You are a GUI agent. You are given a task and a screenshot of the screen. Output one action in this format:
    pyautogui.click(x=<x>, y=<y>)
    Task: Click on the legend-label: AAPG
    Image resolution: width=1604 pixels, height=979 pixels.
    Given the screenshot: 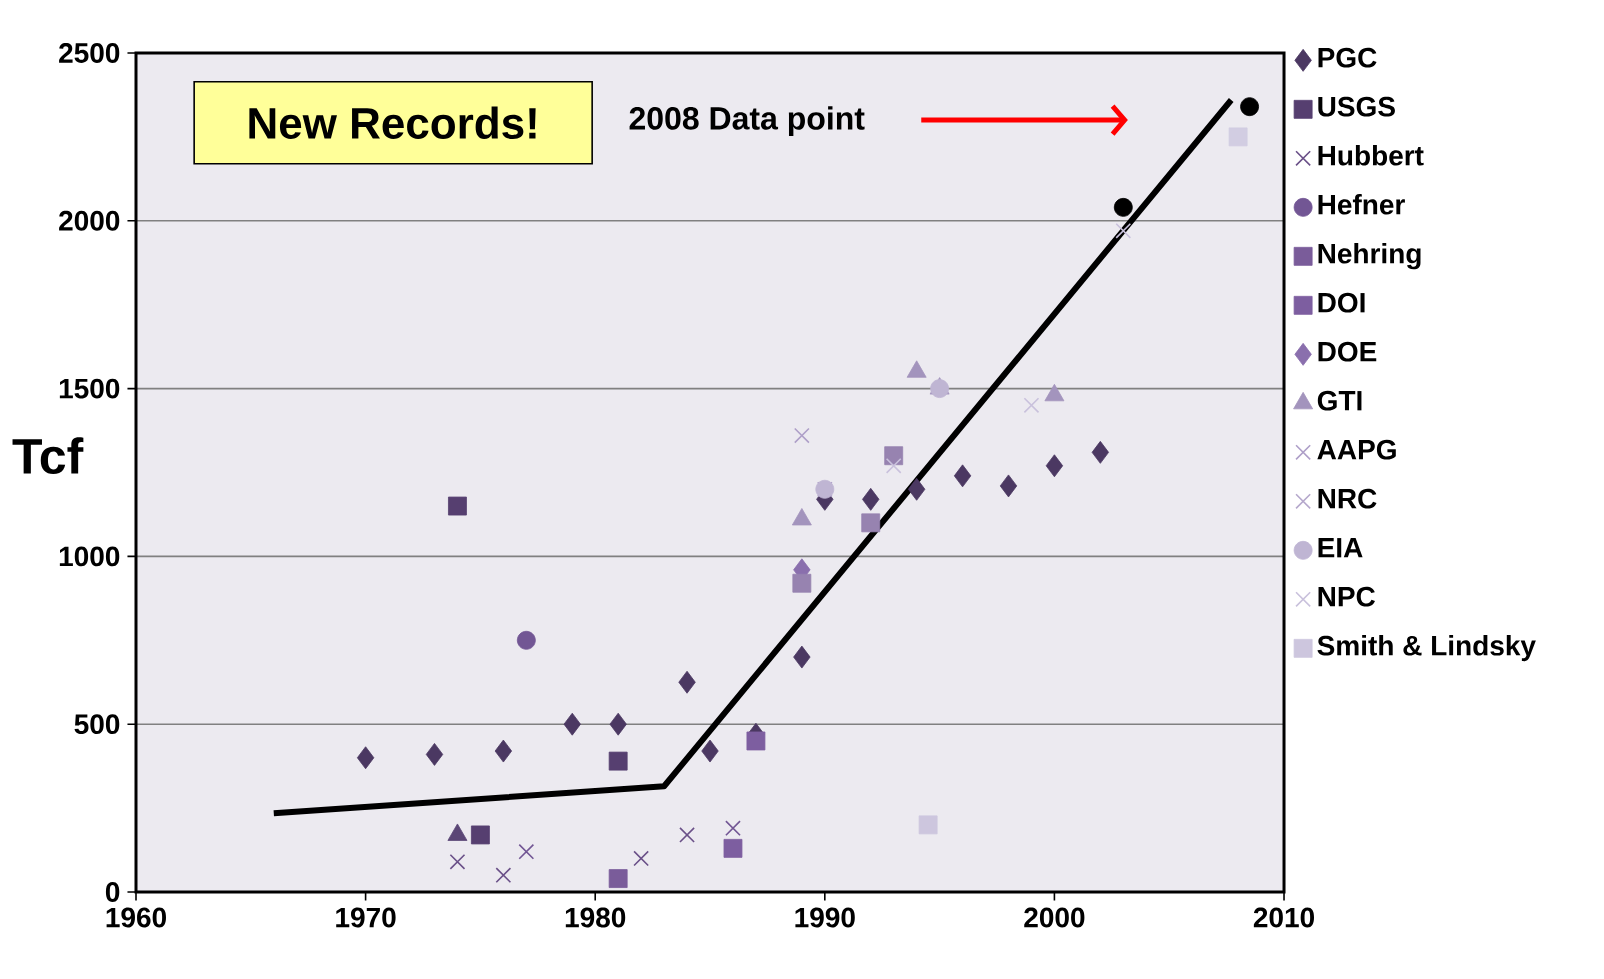 What is the action you would take?
    pyautogui.click(x=1356, y=449)
    